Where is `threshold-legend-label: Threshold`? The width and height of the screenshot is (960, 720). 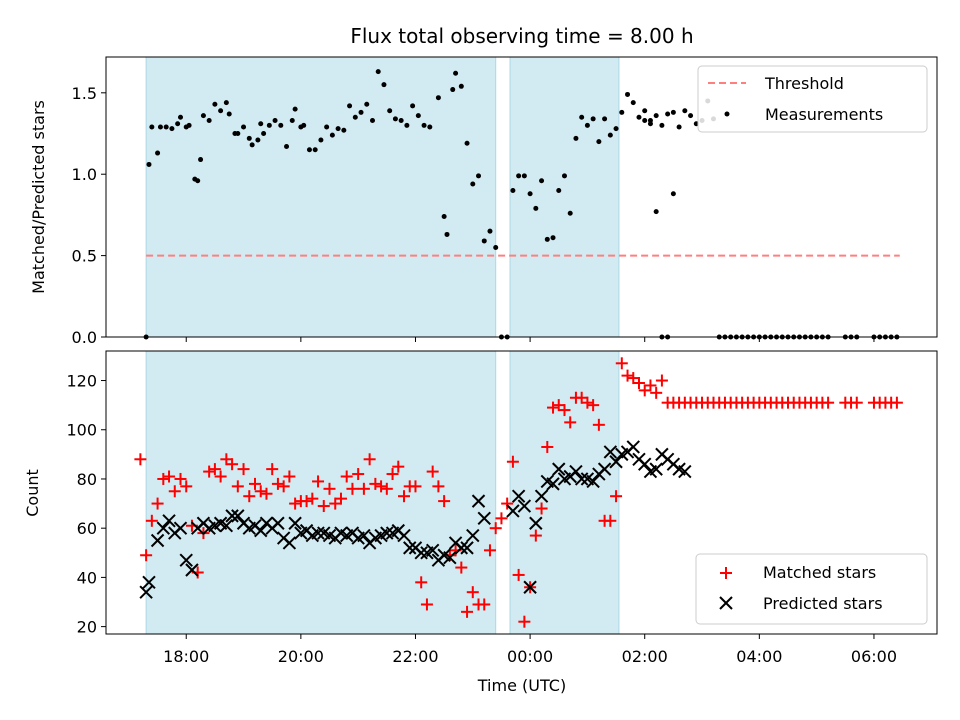 threshold-legend-label: Threshold is located at coordinates (804, 83).